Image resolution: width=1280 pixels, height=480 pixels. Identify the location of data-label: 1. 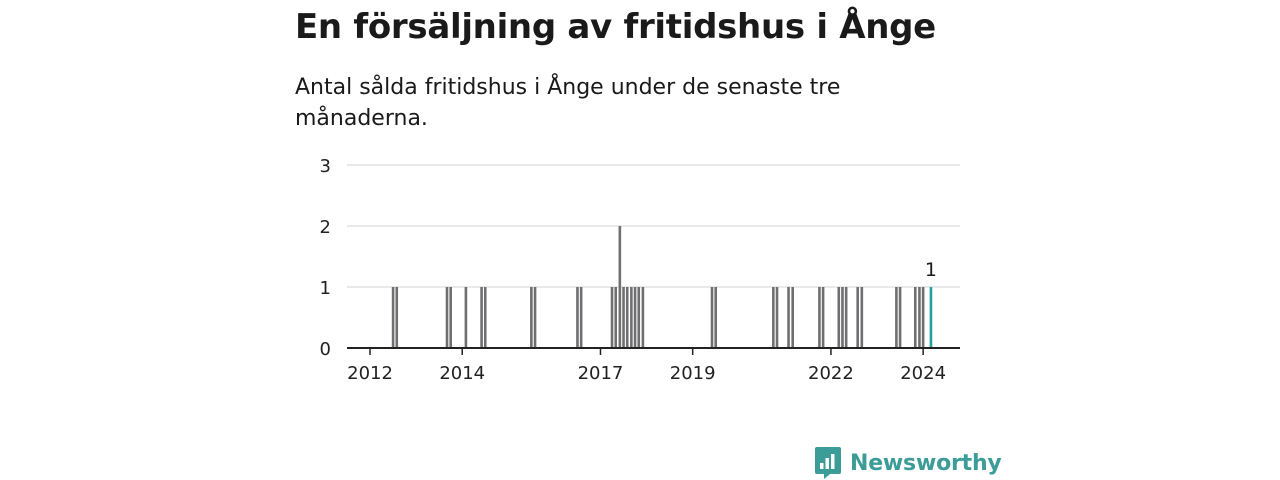
(931, 270).